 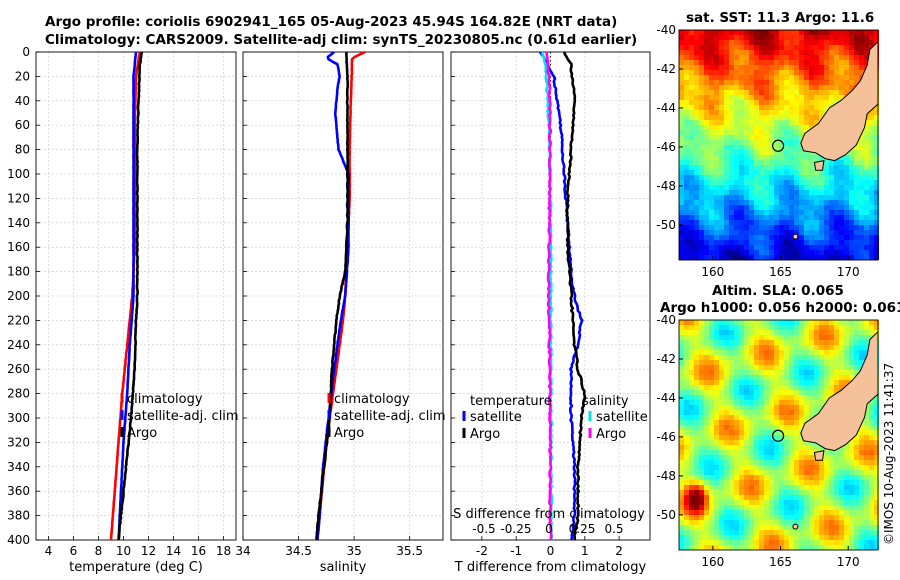 I want to click on y-tick-label: 60, so click(x=22, y=125).